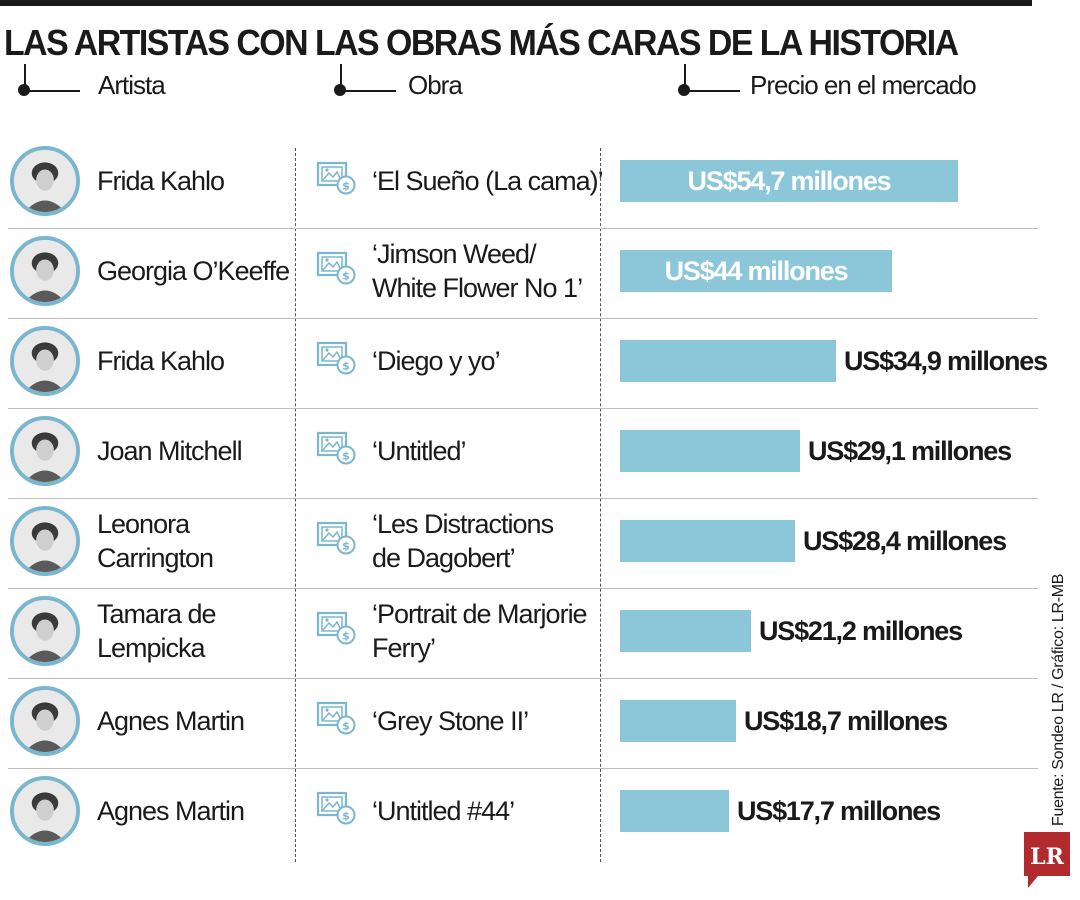  I want to click on price-label: US$28,4 millones, so click(905, 541).